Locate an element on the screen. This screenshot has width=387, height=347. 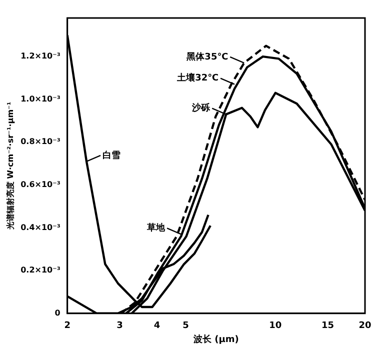
x-tick-label: 20 is located at coordinates (365, 326).